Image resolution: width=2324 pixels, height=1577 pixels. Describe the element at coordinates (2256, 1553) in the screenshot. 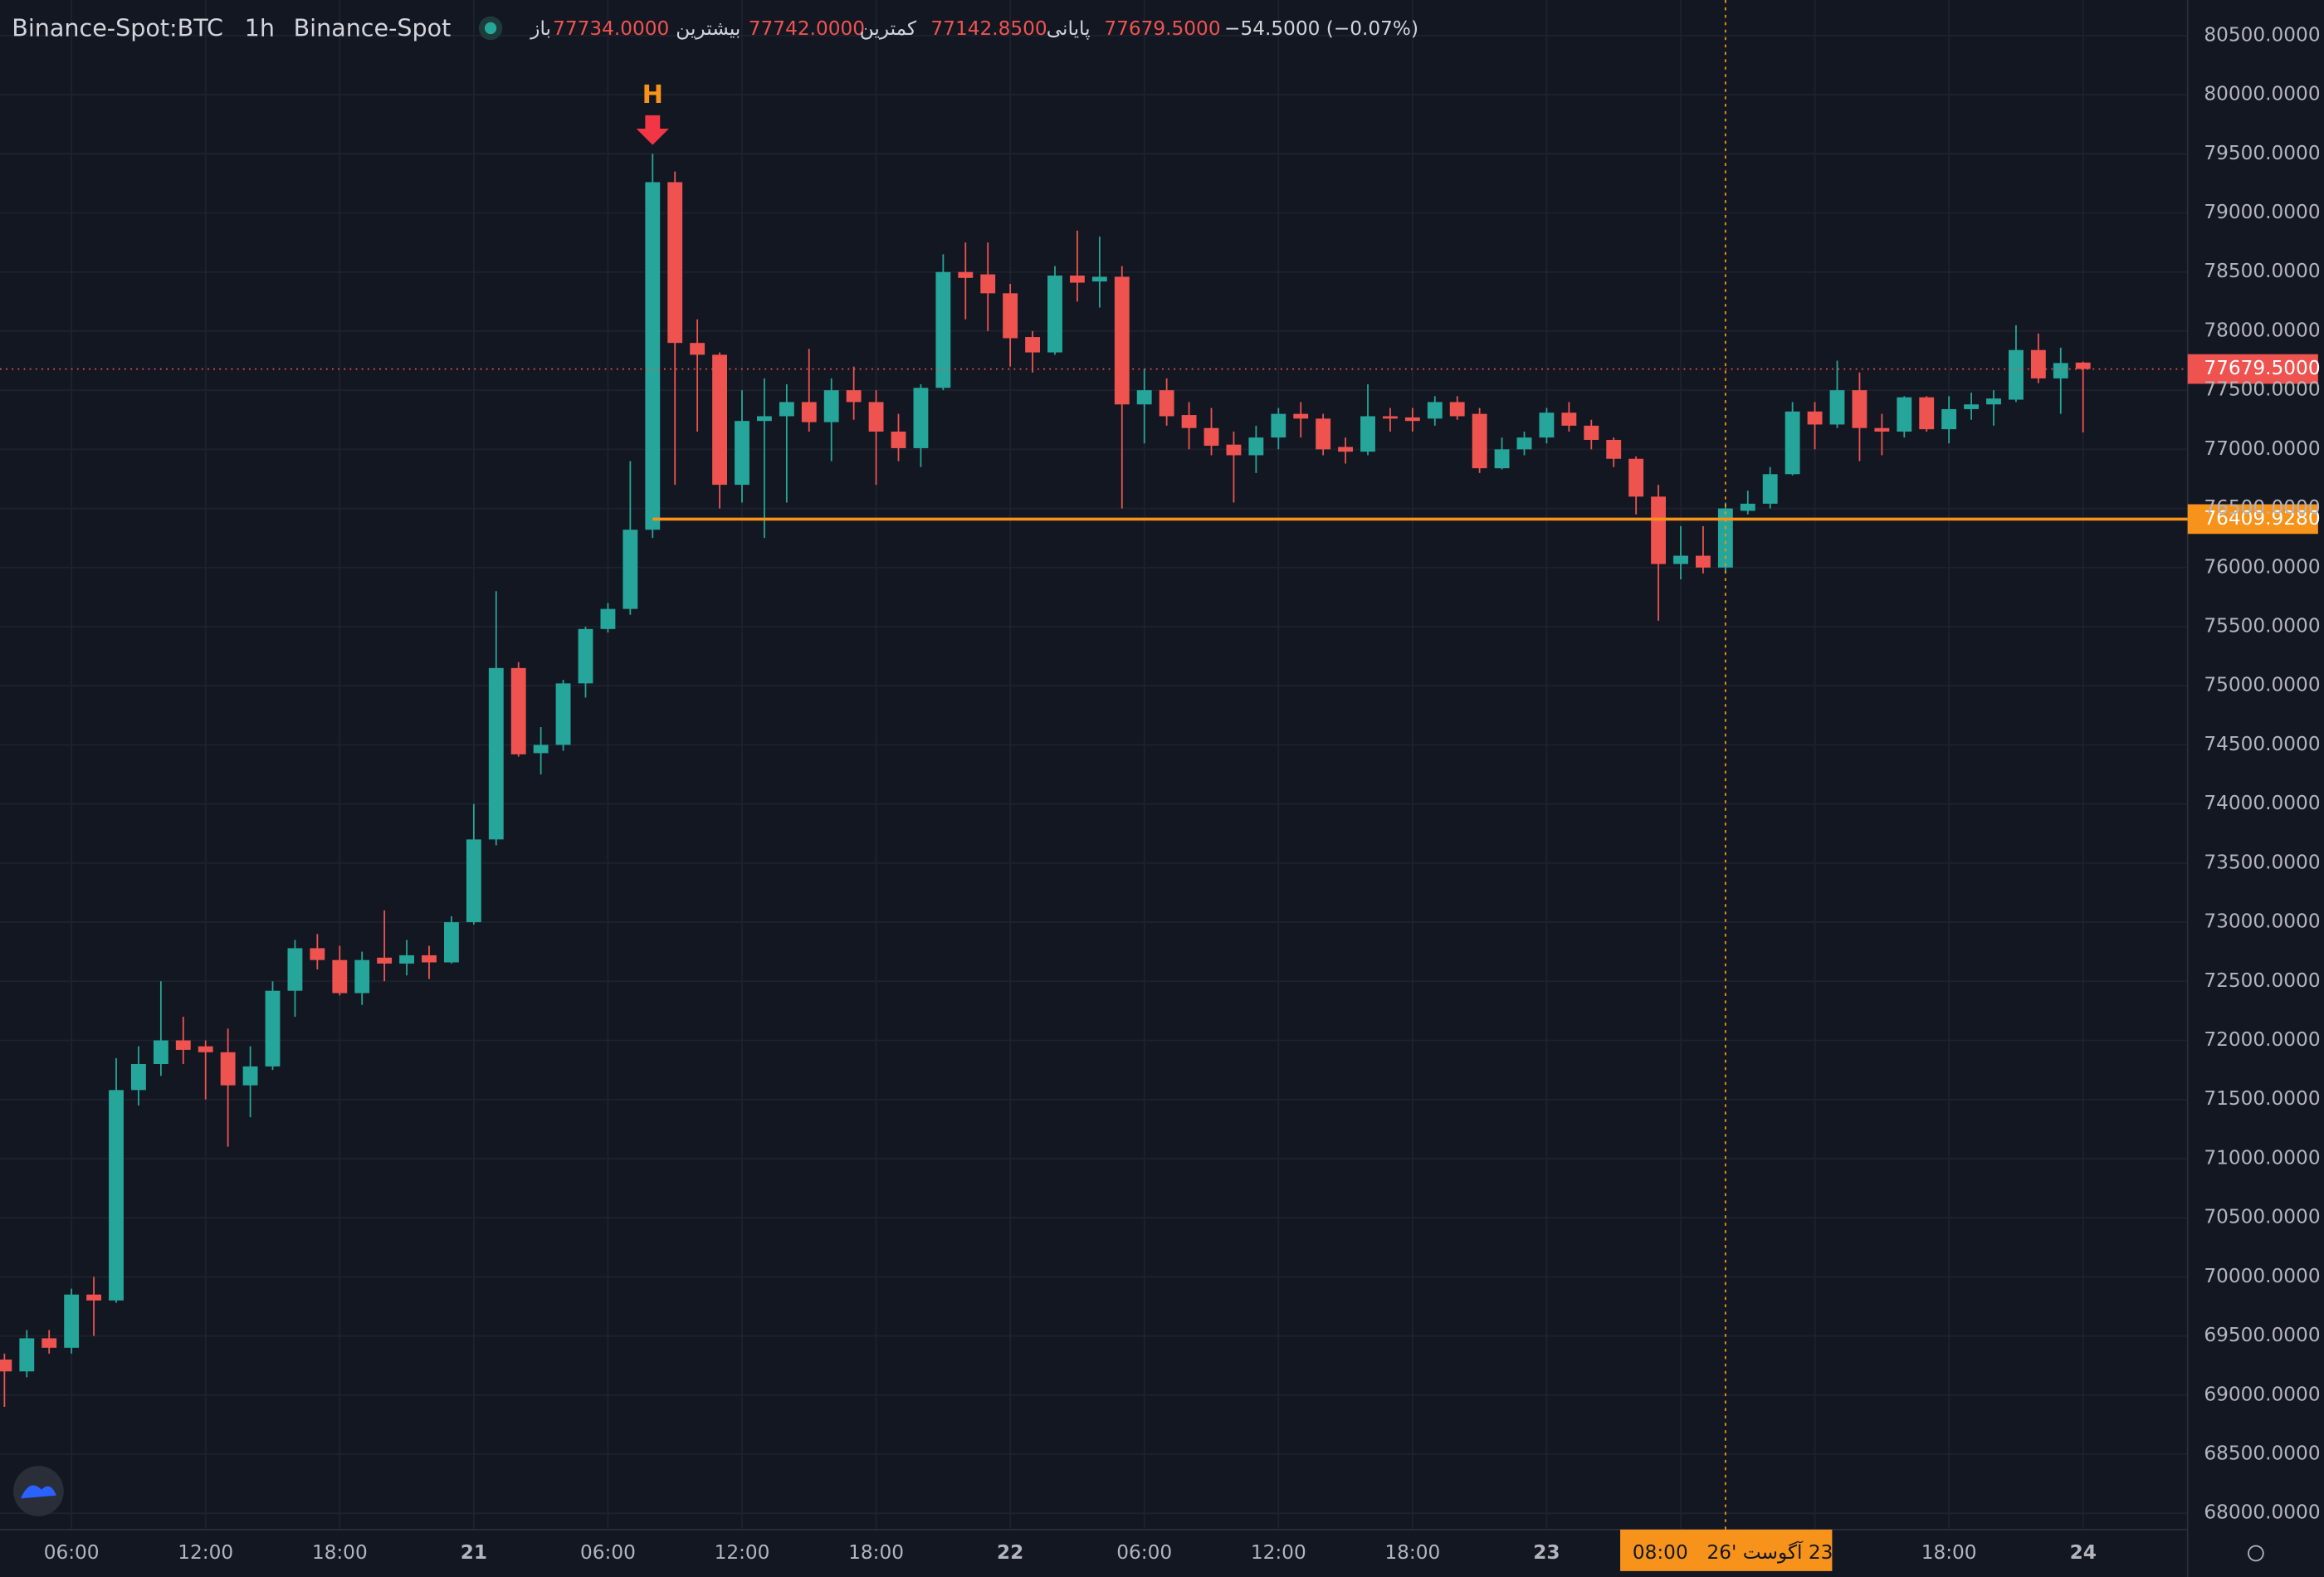

I see `settings-icon` at that location.